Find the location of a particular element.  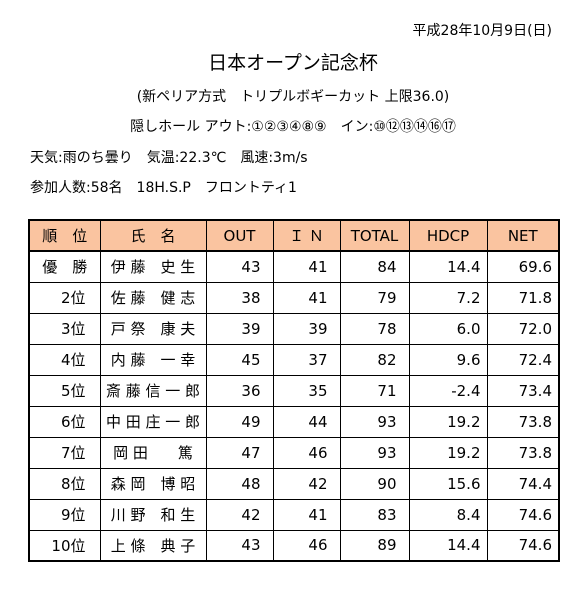

cell-hdcp: 6.0 is located at coordinates (448, 328).